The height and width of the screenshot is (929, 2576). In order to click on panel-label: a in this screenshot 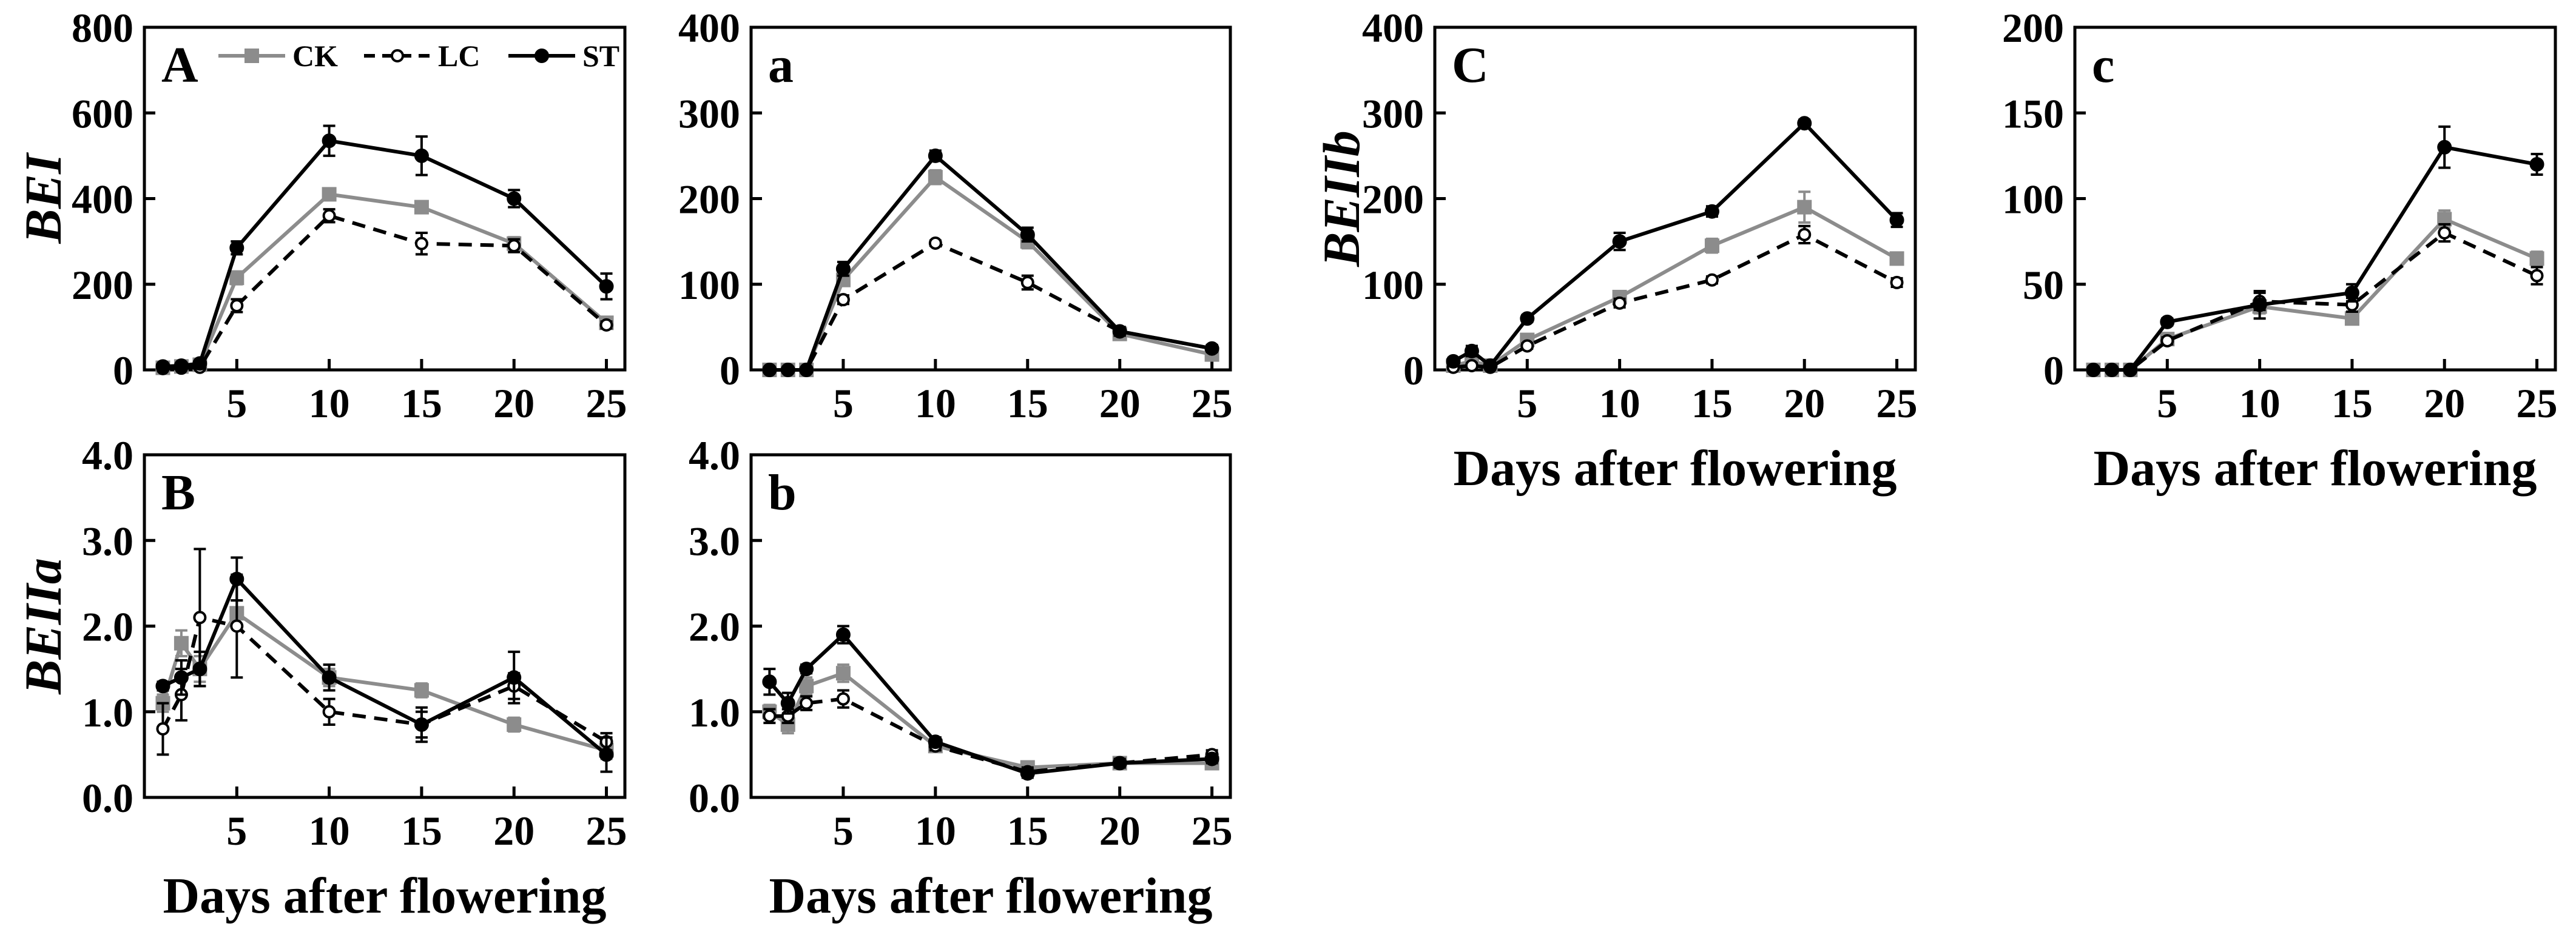, I will do `click(781, 65)`.